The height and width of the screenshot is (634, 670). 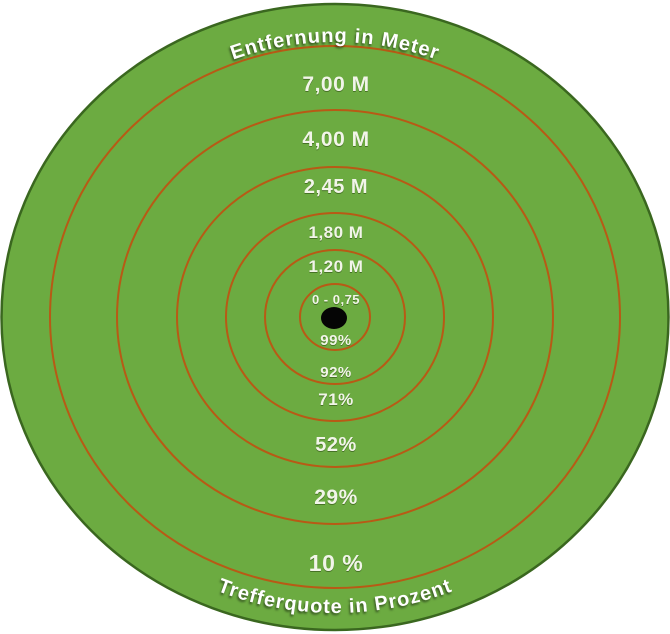 What do you see at coordinates (336, 372) in the screenshot?
I see `hitrate-label-92: 92%` at bounding box center [336, 372].